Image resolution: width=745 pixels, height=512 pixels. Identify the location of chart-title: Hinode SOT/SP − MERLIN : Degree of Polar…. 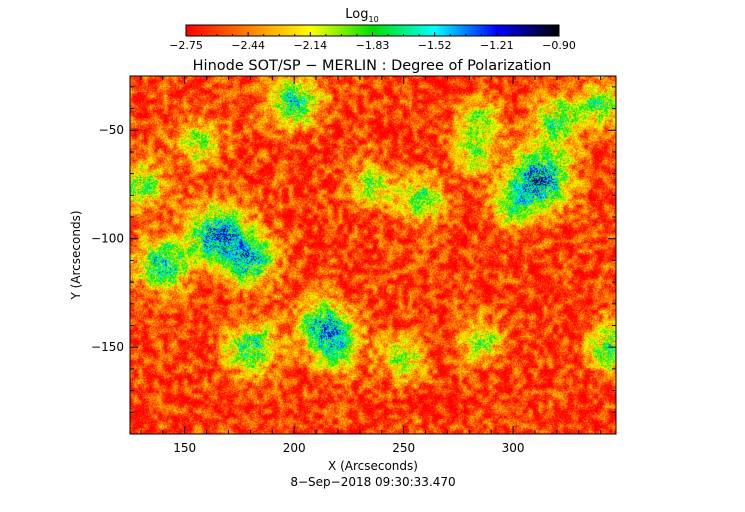
(372, 66).